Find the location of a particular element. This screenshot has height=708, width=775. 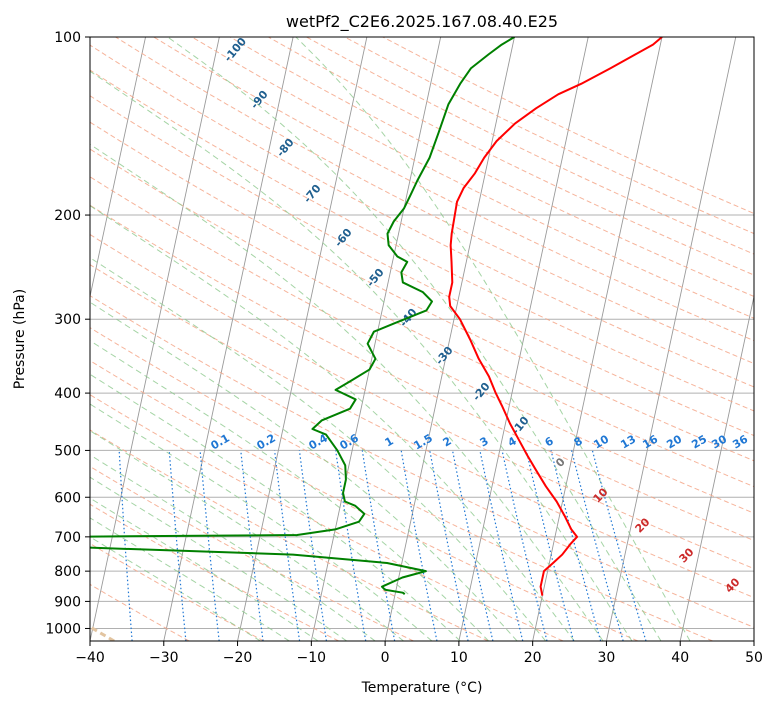

isotherm--50 is located at coordinates (118, 168).